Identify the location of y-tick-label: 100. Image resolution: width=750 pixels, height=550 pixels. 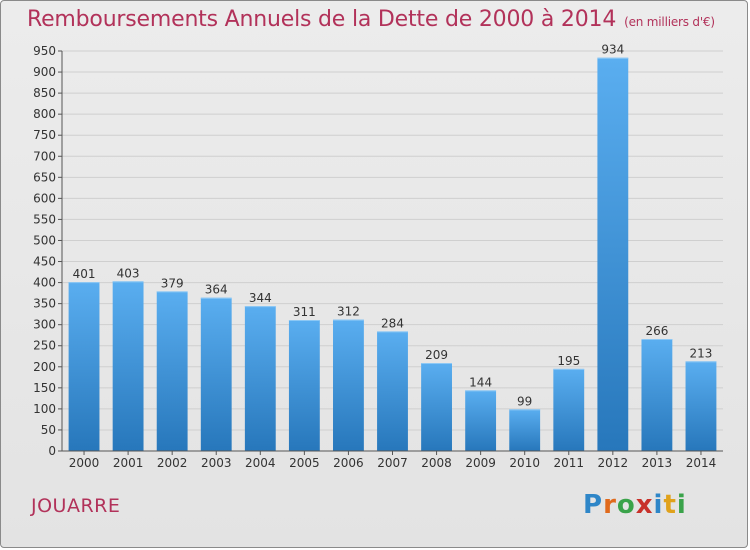
(44, 409).